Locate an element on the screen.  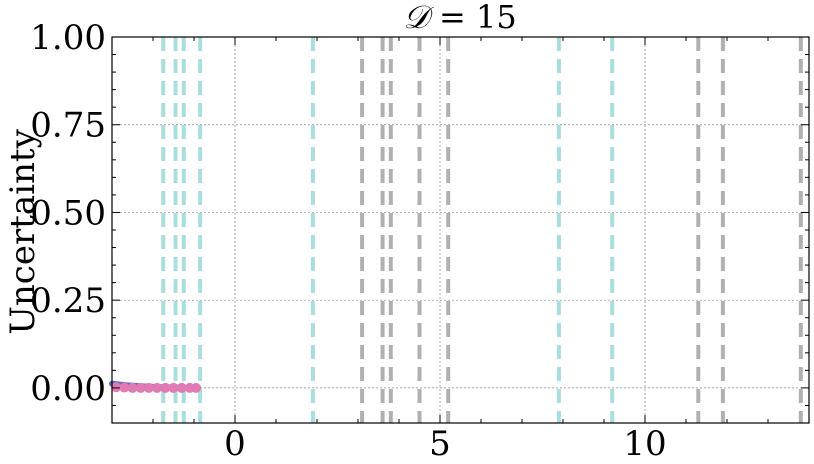
chart-title: 𝒟 = 15 is located at coordinates (459, 18).